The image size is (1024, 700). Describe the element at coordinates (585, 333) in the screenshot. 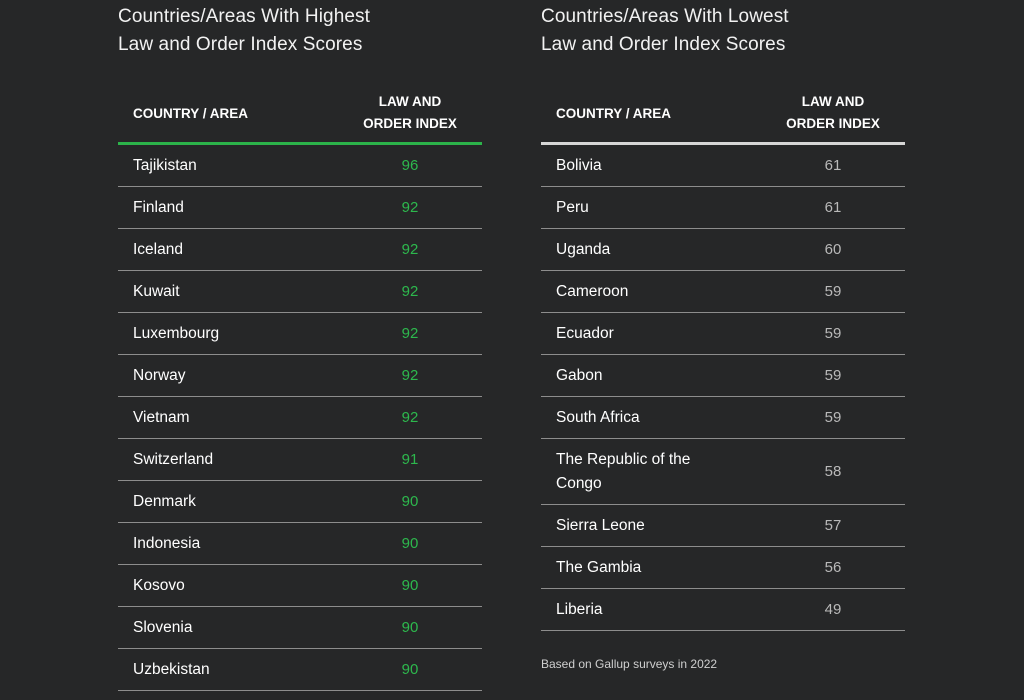

I see `country-cell: Ecuador` at that location.